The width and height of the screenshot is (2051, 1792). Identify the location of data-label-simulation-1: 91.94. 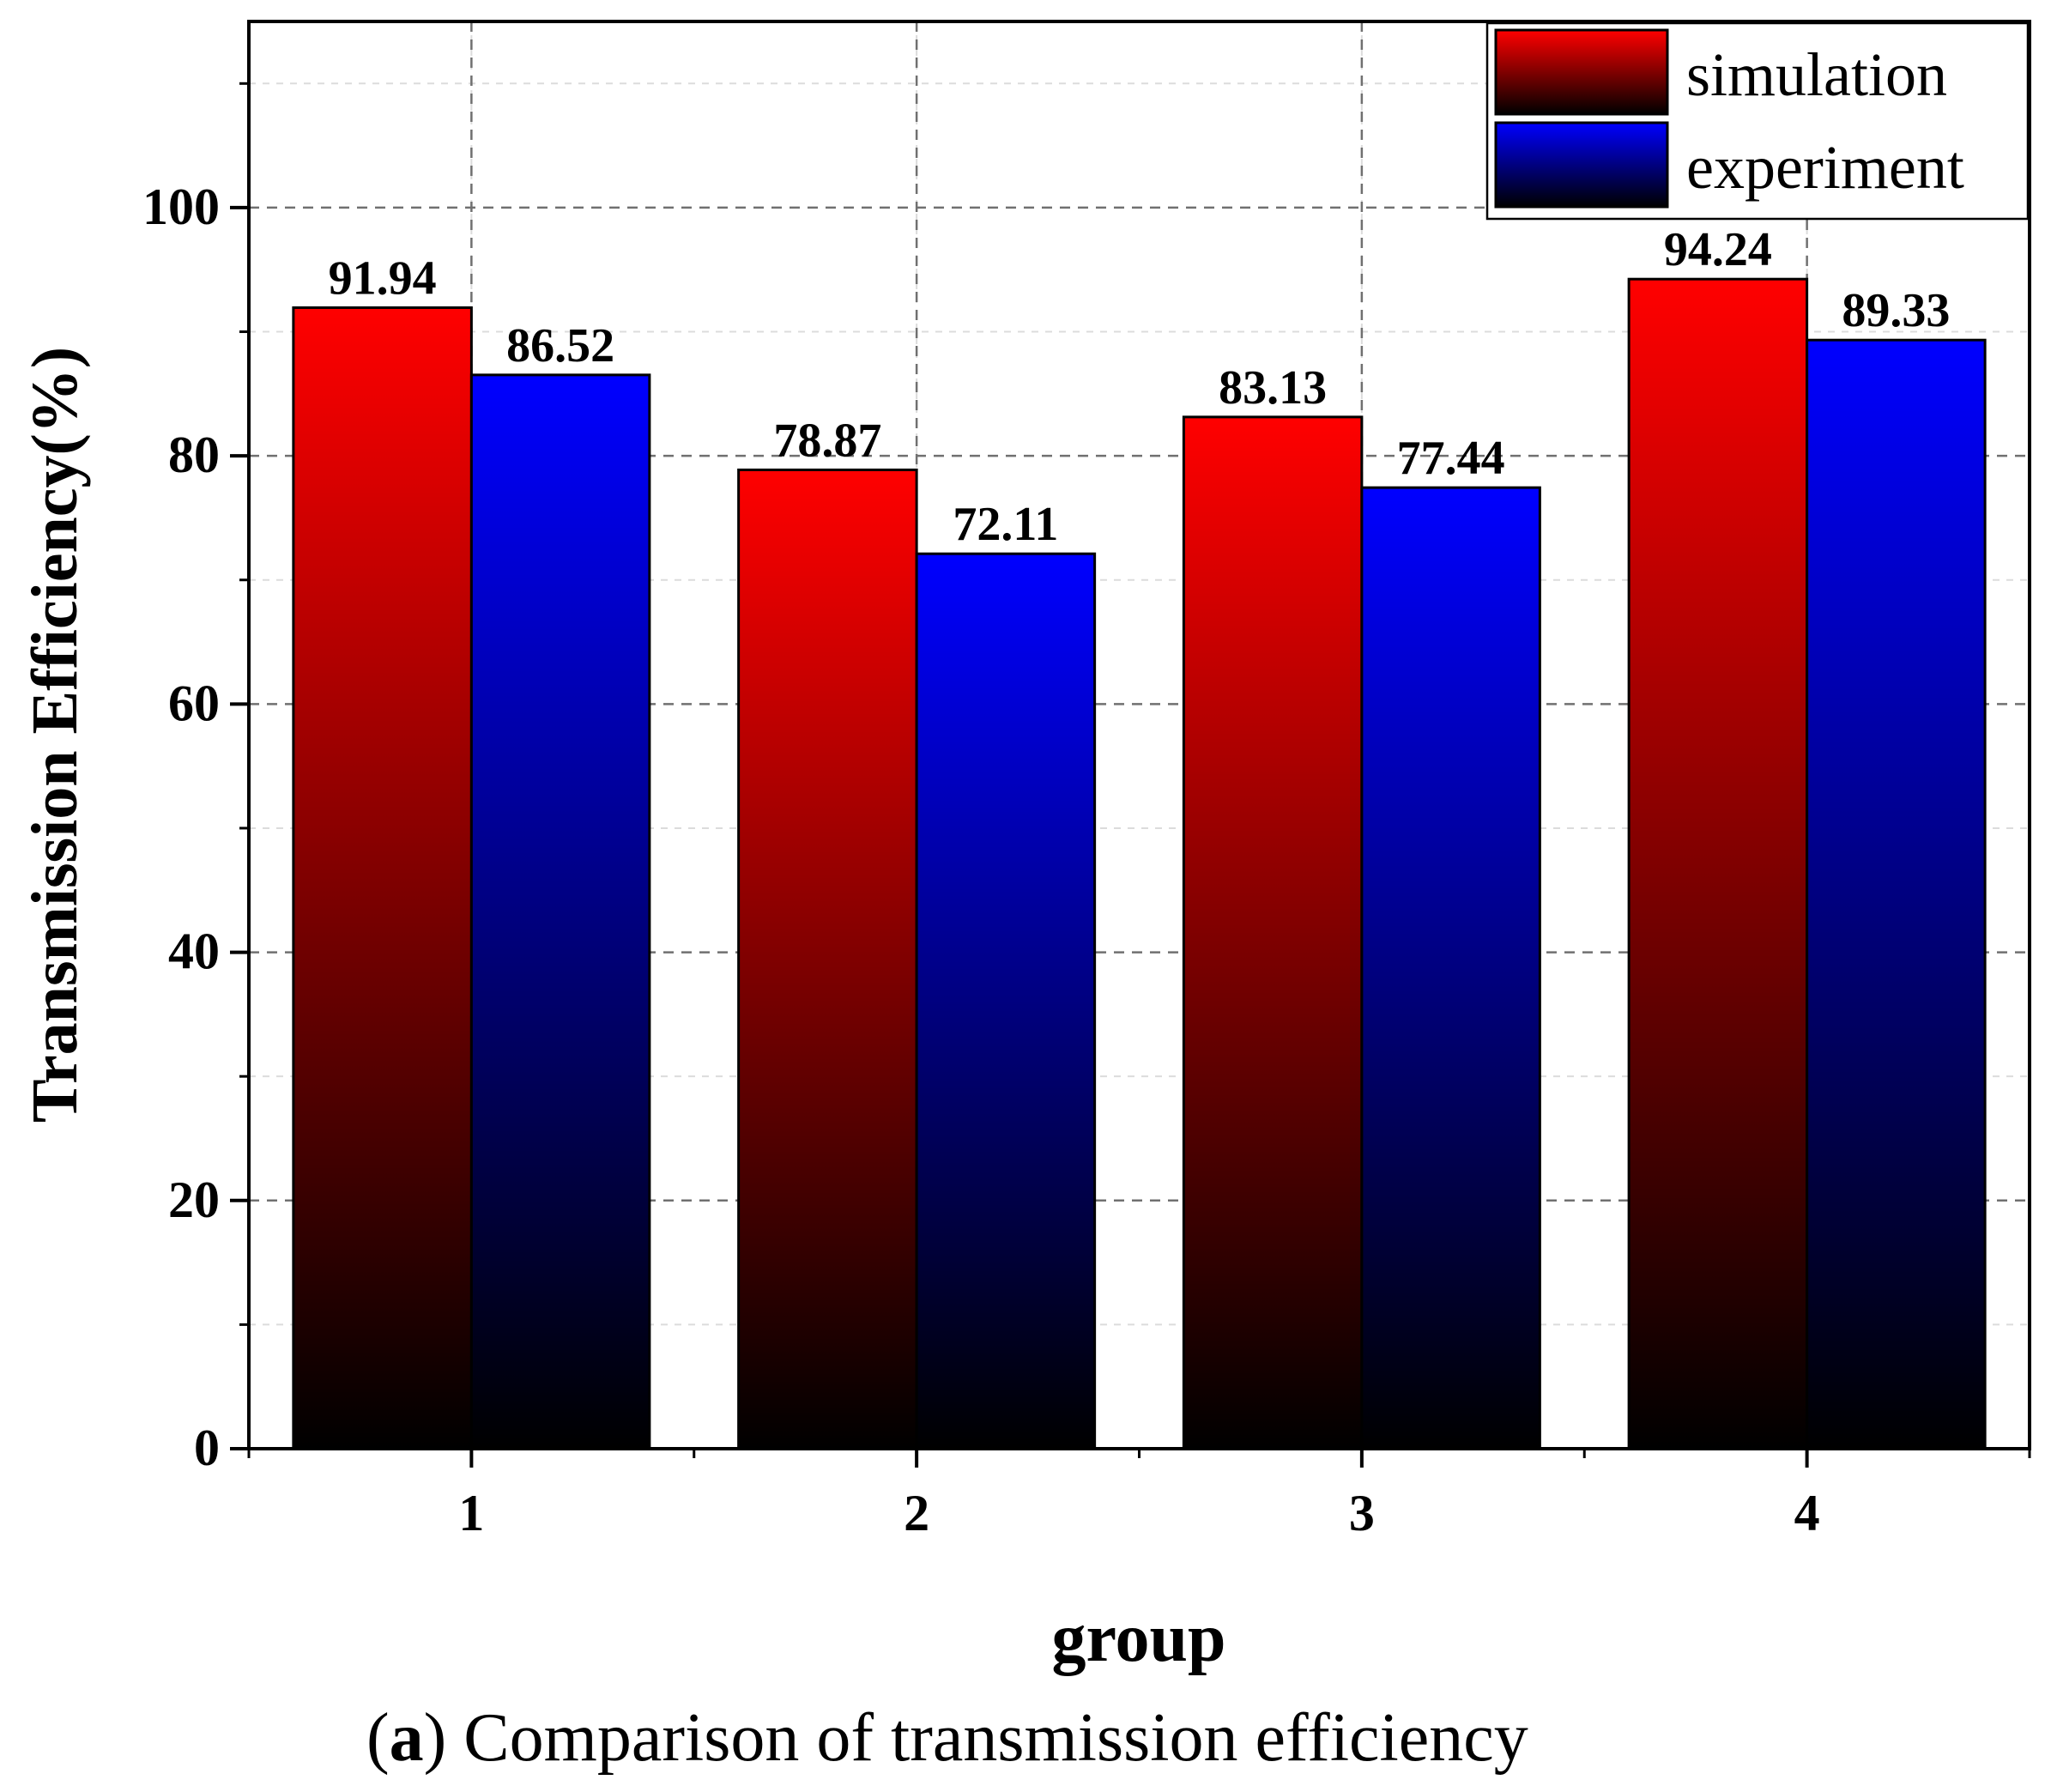
(383, 278).